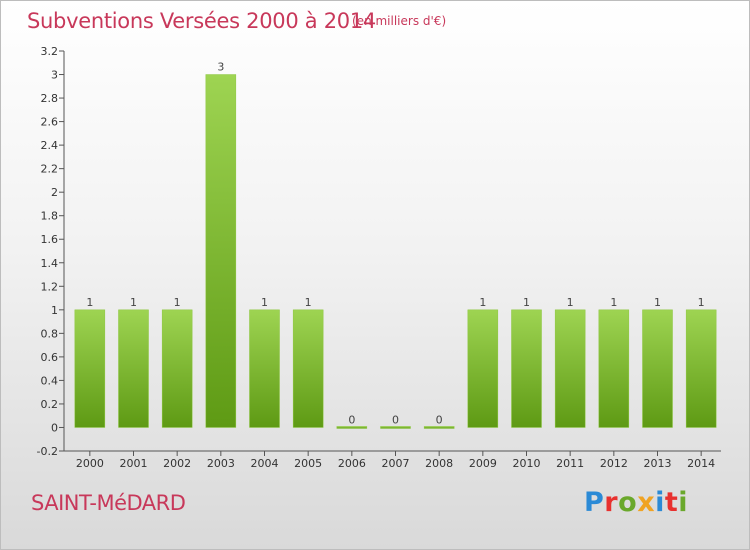 Image resolution: width=750 pixels, height=550 pixels. I want to click on x-tick-label-2004: 2004, so click(265, 463).